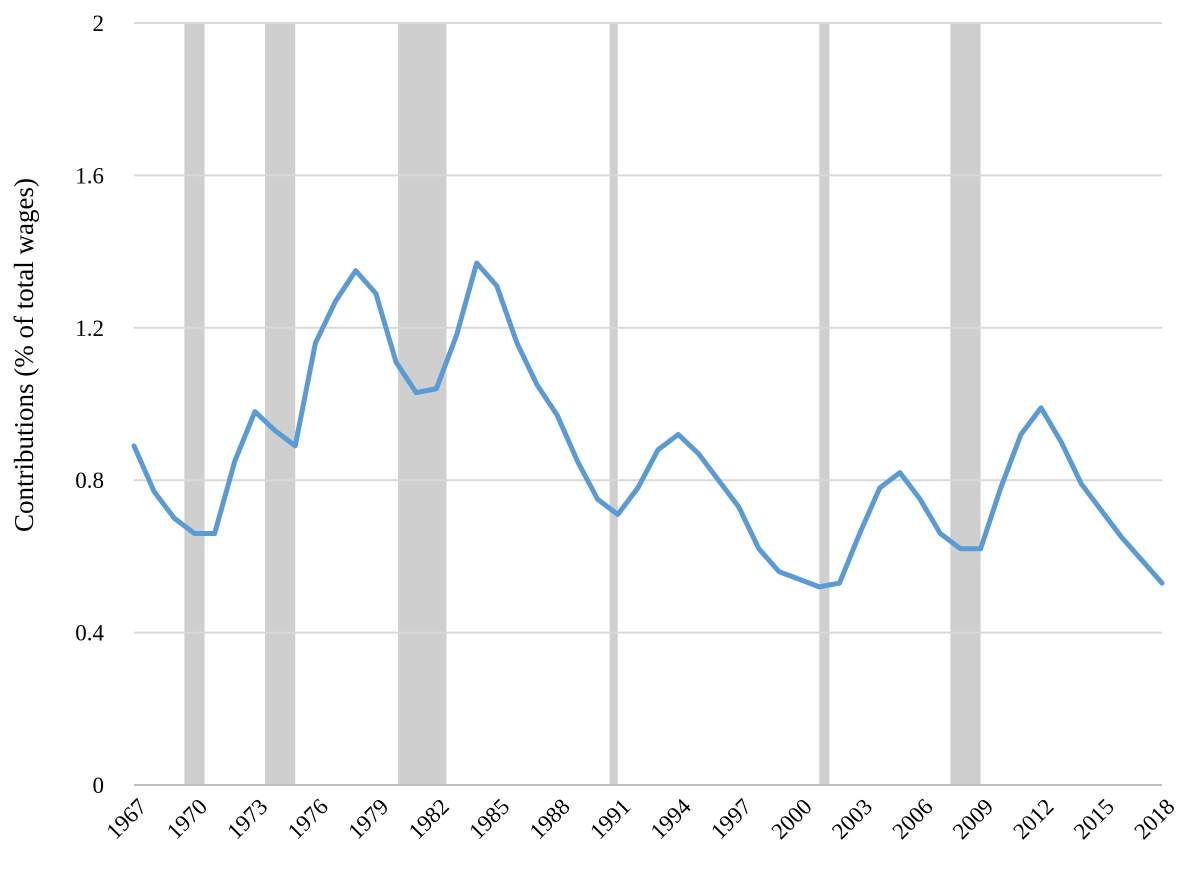  I want to click on x-tick-label: 1967, so click(126, 819).